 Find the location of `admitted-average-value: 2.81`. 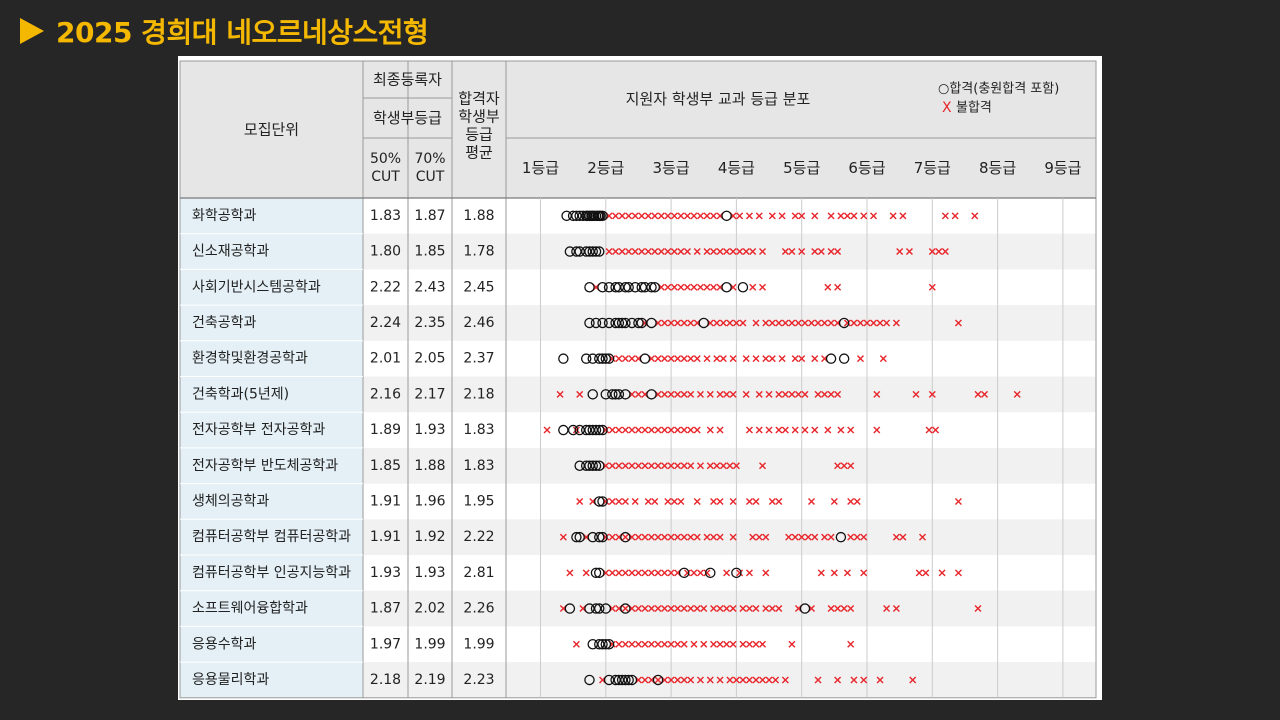

admitted-average-value: 2.81 is located at coordinates (478, 573).